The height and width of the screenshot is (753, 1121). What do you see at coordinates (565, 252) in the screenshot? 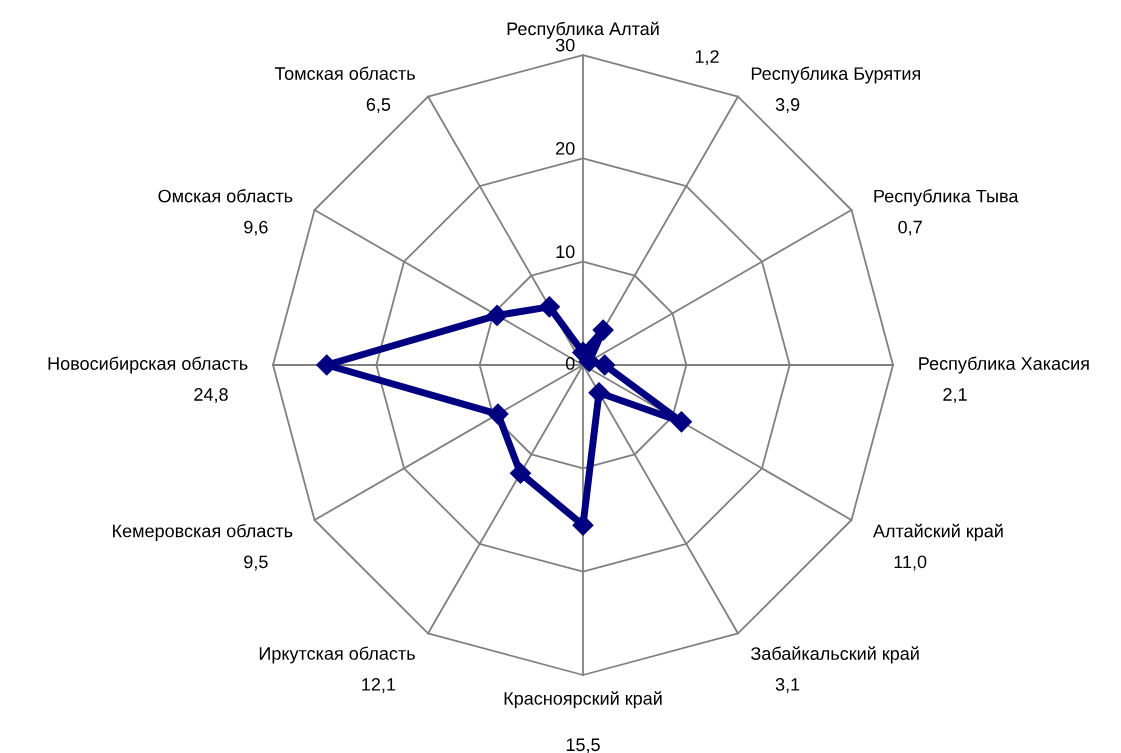
I see `y-tick-label: 10` at bounding box center [565, 252].